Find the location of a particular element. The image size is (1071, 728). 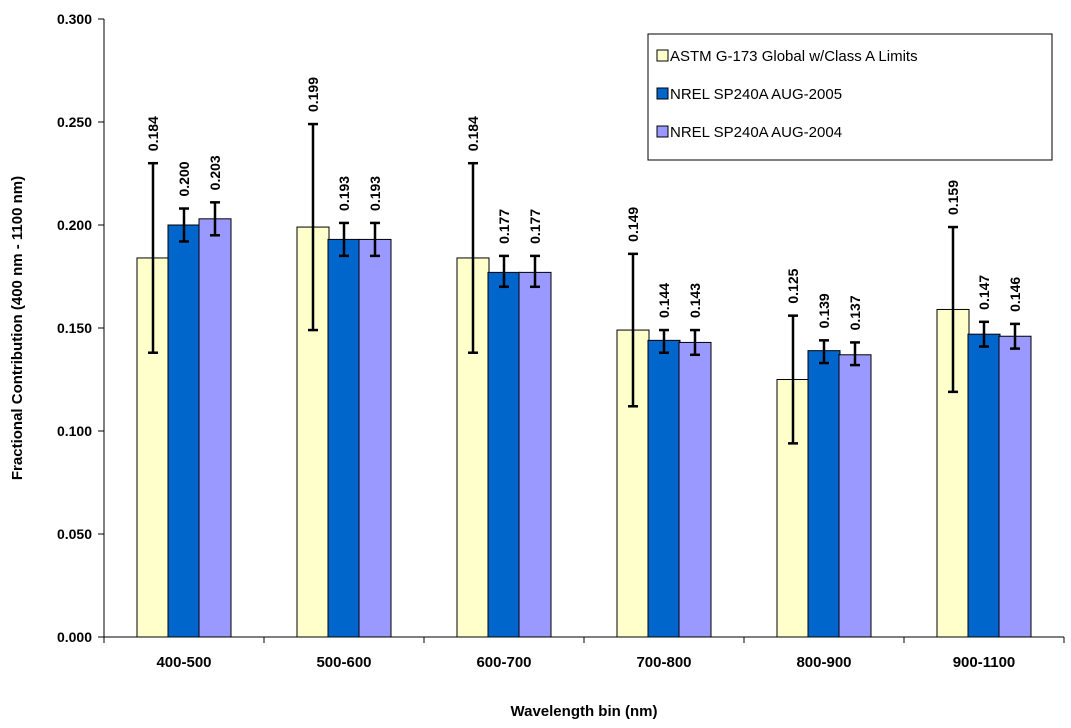

x-tick-label: 600-700 is located at coordinates (503, 662).